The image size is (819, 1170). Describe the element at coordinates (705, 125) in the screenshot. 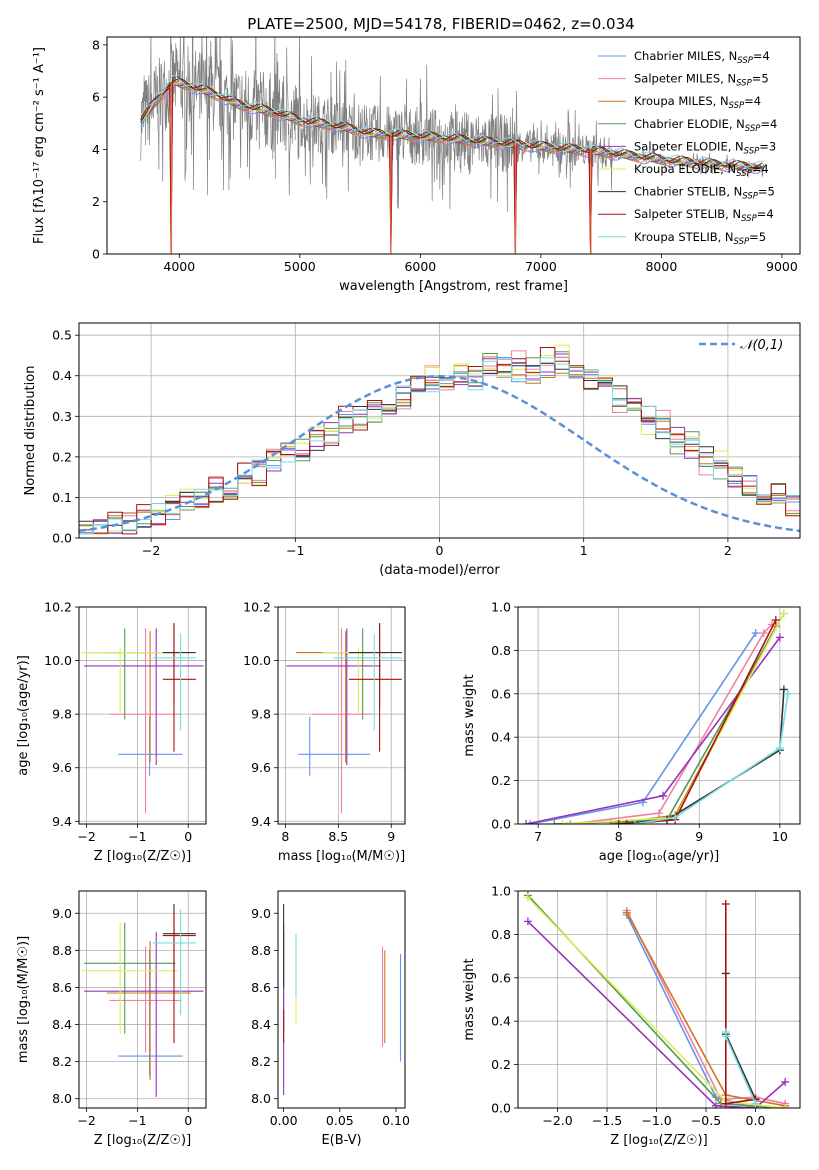

I see `legend-label: Chabrier ELODIE, NSSP=4` at that location.